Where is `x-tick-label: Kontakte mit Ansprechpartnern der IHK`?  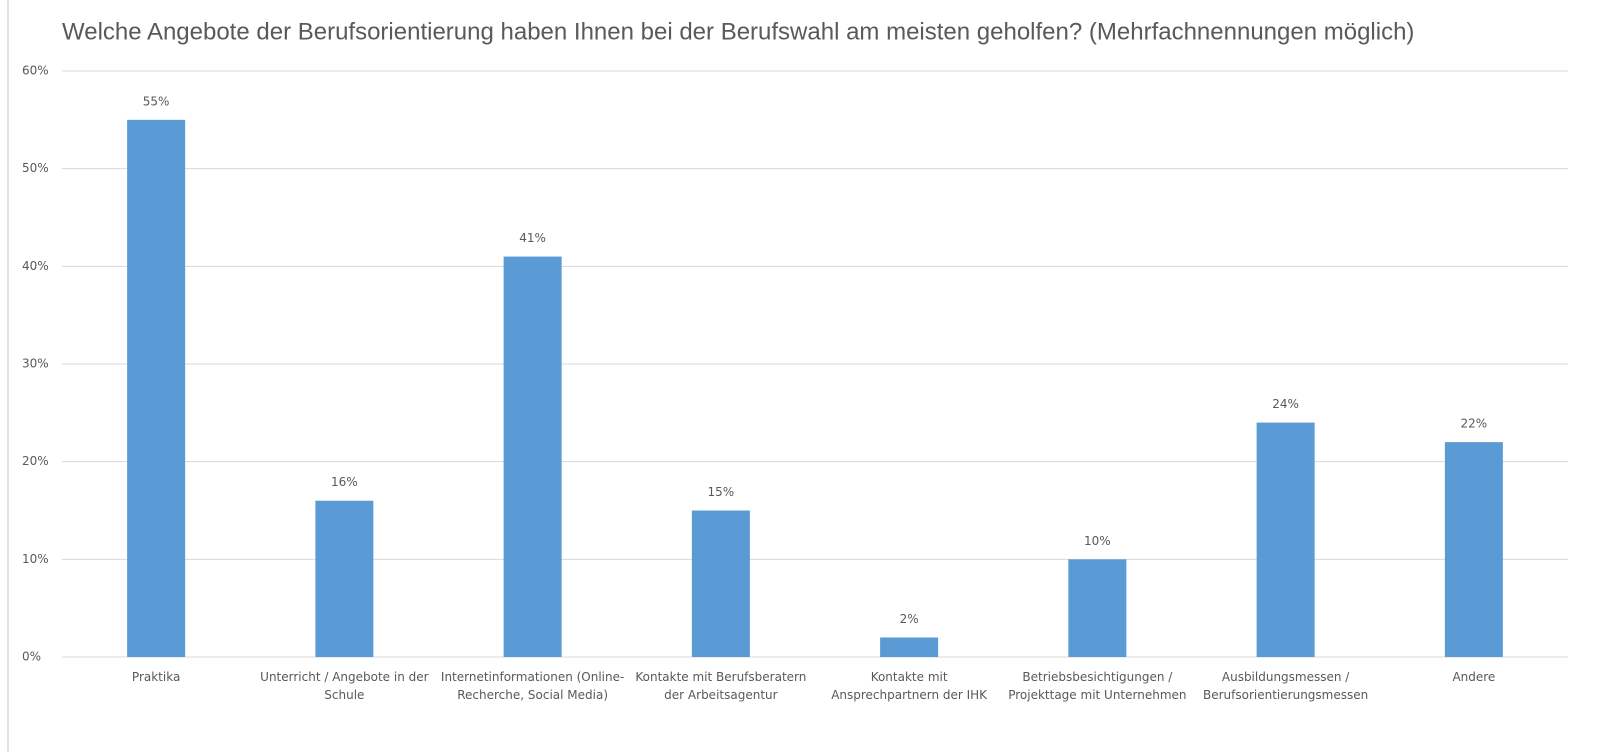 x-tick-label: Kontakte mit Ansprechpartnern der IHK is located at coordinates (909, 686).